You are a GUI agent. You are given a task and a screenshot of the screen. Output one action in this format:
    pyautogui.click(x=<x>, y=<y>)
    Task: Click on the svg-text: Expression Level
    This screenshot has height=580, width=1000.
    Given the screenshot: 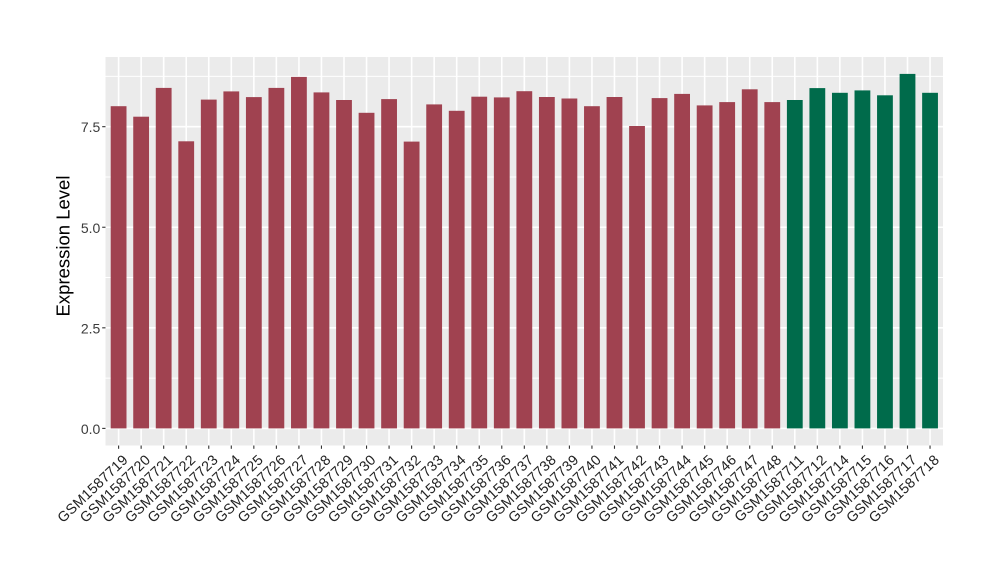 What is the action you would take?
    pyautogui.click(x=62, y=246)
    